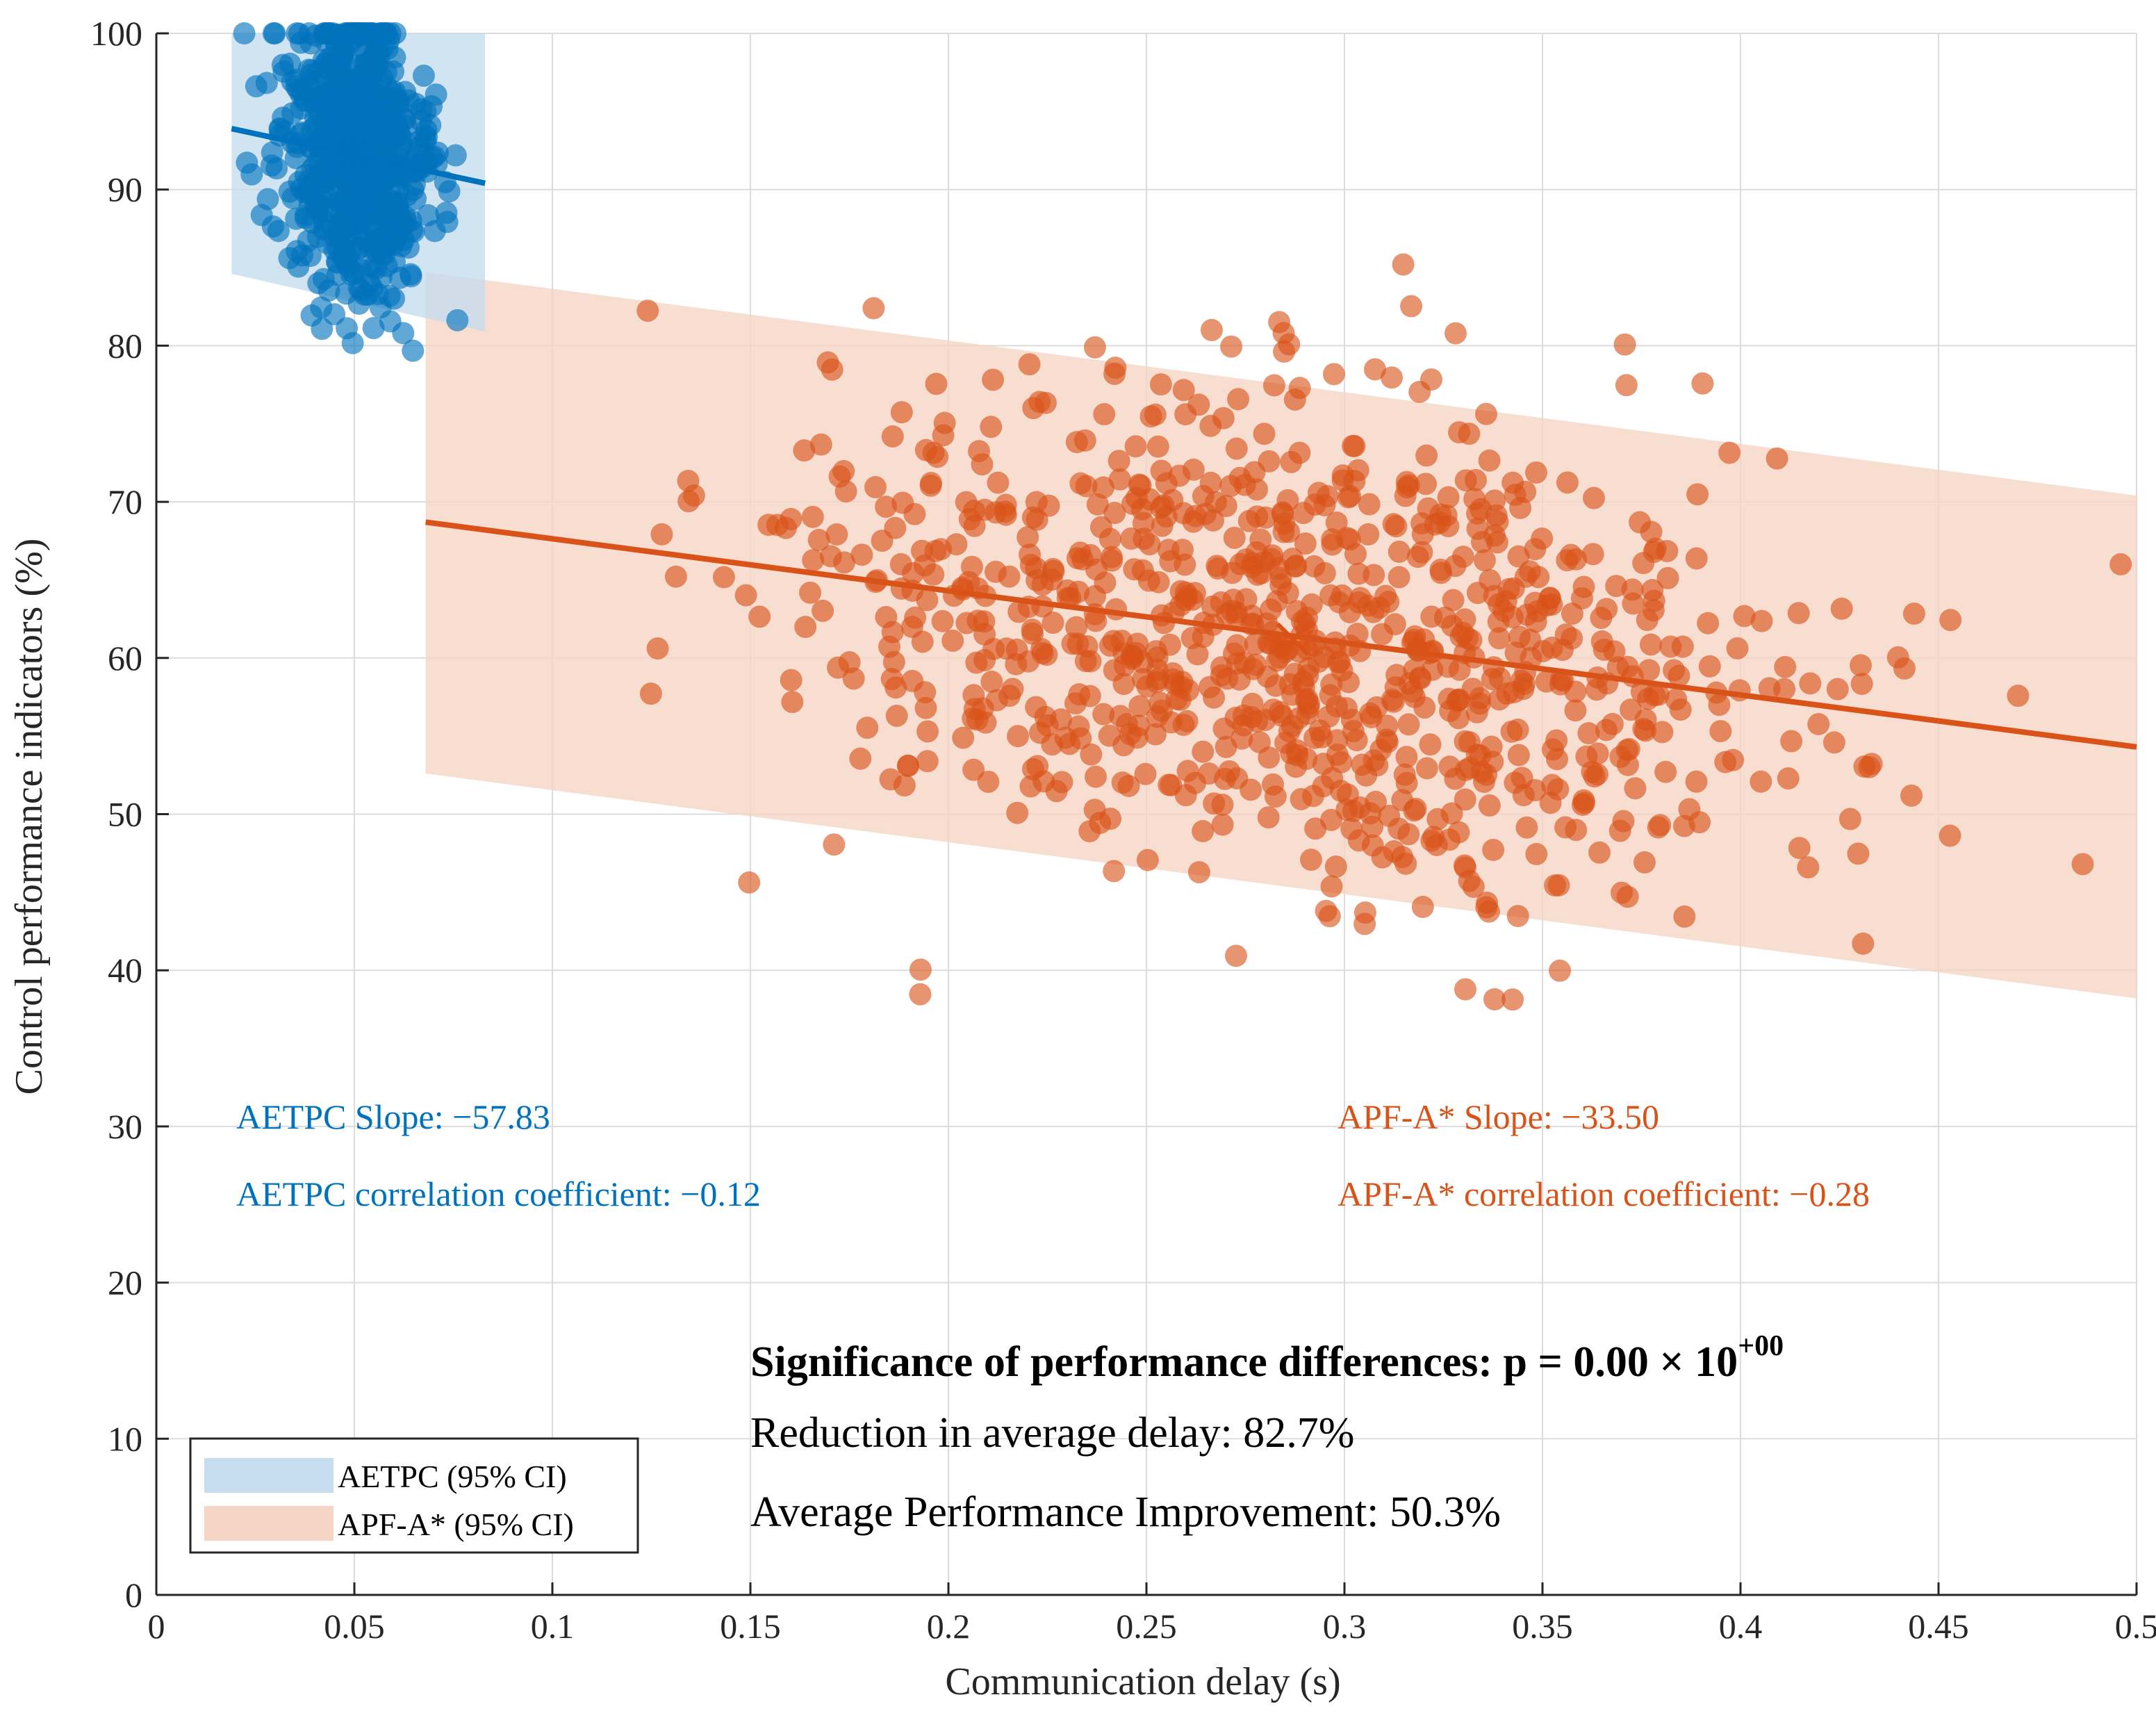  What do you see at coordinates (1543, 1626) in the screenshot?
I see `x-tick-label: 0.35` at bounding box center [1543, 1626].